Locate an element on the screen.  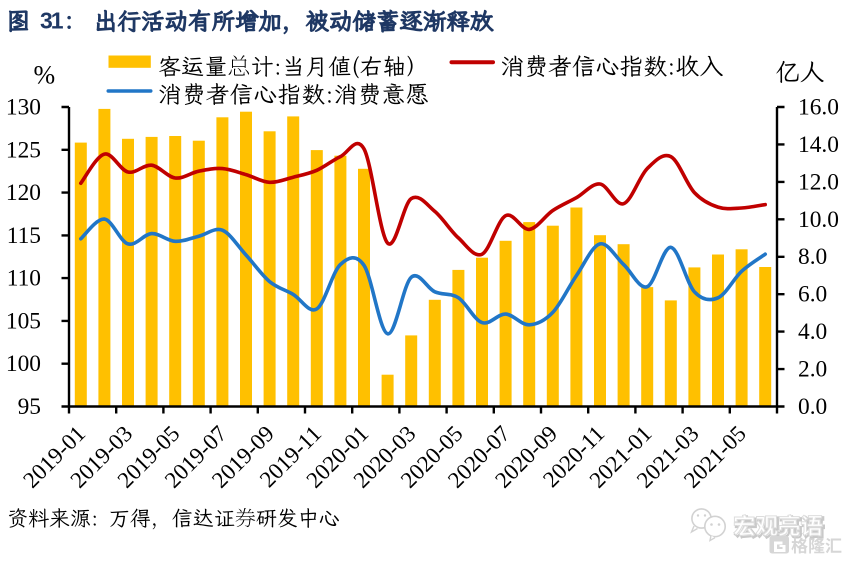
svg-text: 12.0 is located at coordinates (818, 182).